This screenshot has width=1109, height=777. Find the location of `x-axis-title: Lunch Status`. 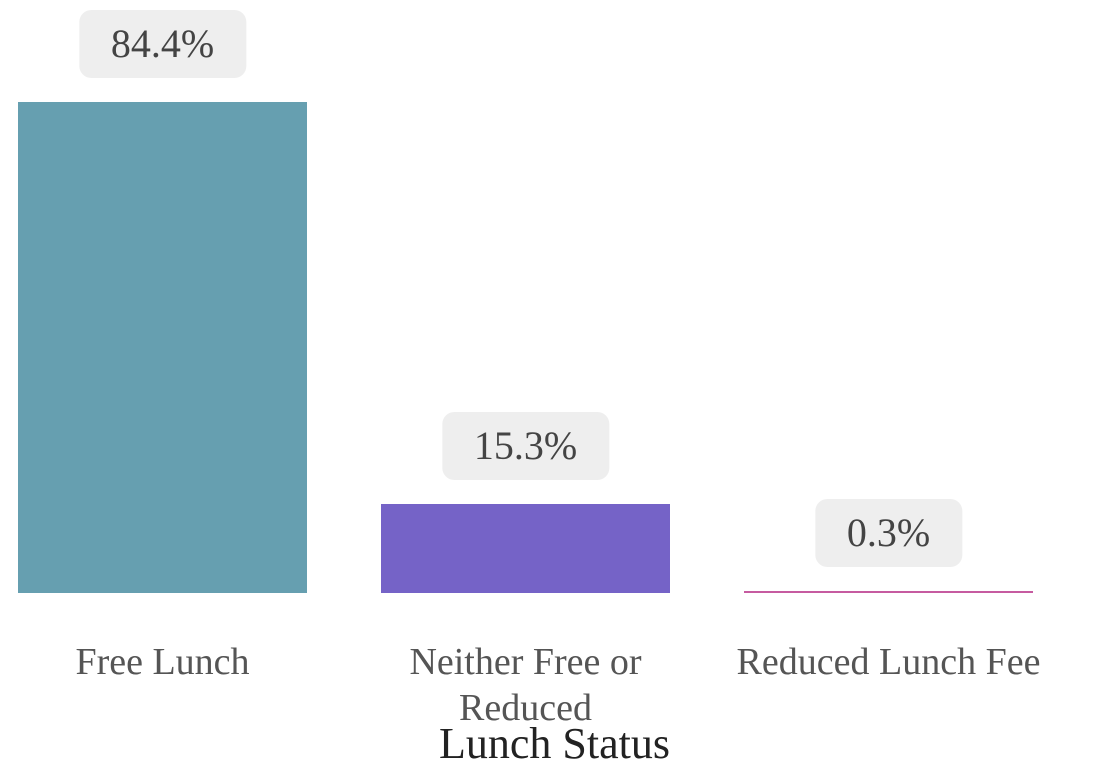

x-axis-title: Lunch Status is located at coordinates (554, 743).